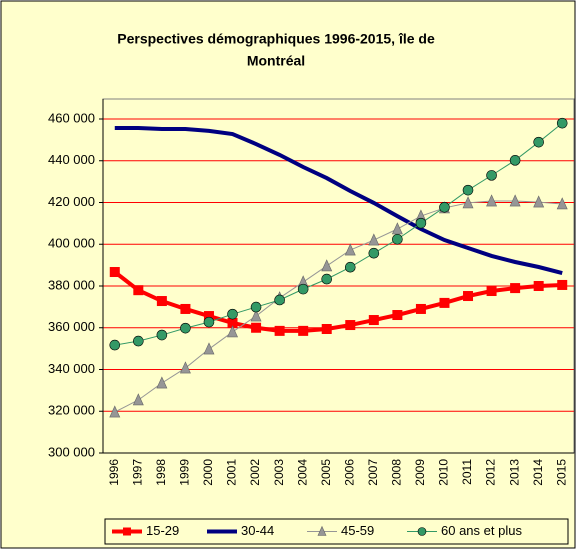 The image size is (576, 549). Describe the element at coordinates (208, 472) in the screenshot. I see `x-tick-label: 2000` at that location.